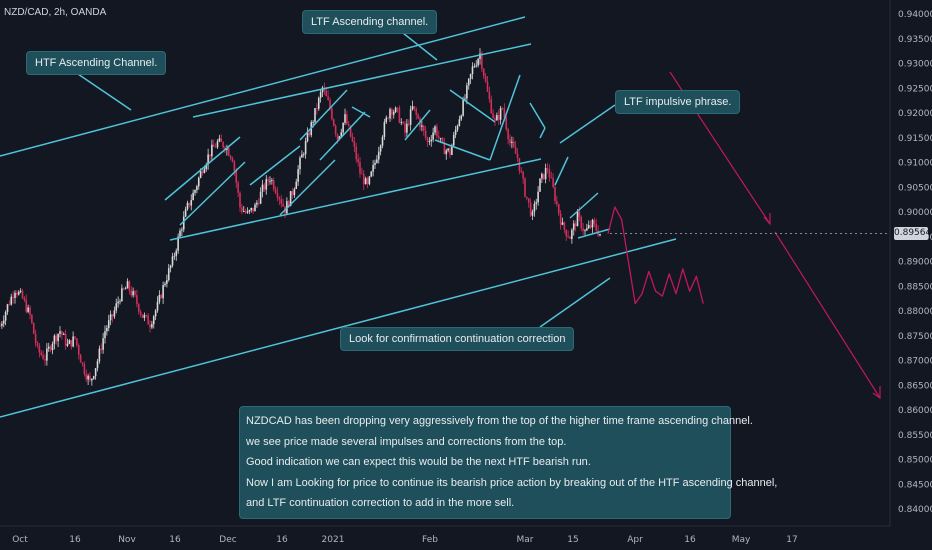 This screenshot has height=550, width=932. I want to click on time-tick-label: Oct, so click(20, 540).